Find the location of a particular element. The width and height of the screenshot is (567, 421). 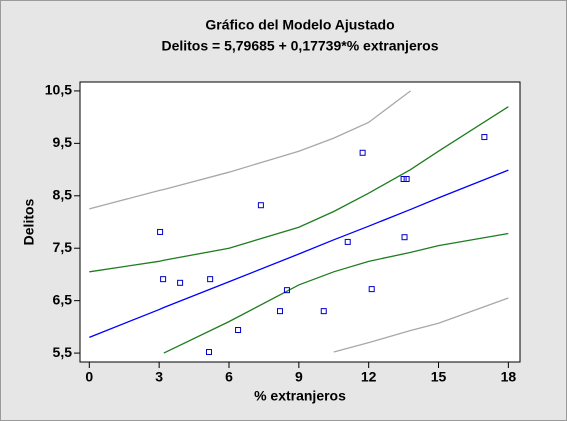

fit-line is located at coordinates (421, 325).